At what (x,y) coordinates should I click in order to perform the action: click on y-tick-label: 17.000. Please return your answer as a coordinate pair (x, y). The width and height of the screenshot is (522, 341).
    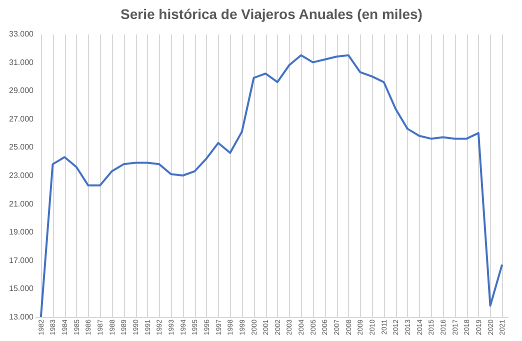
    Looking at the image, I should click on (21, 260).